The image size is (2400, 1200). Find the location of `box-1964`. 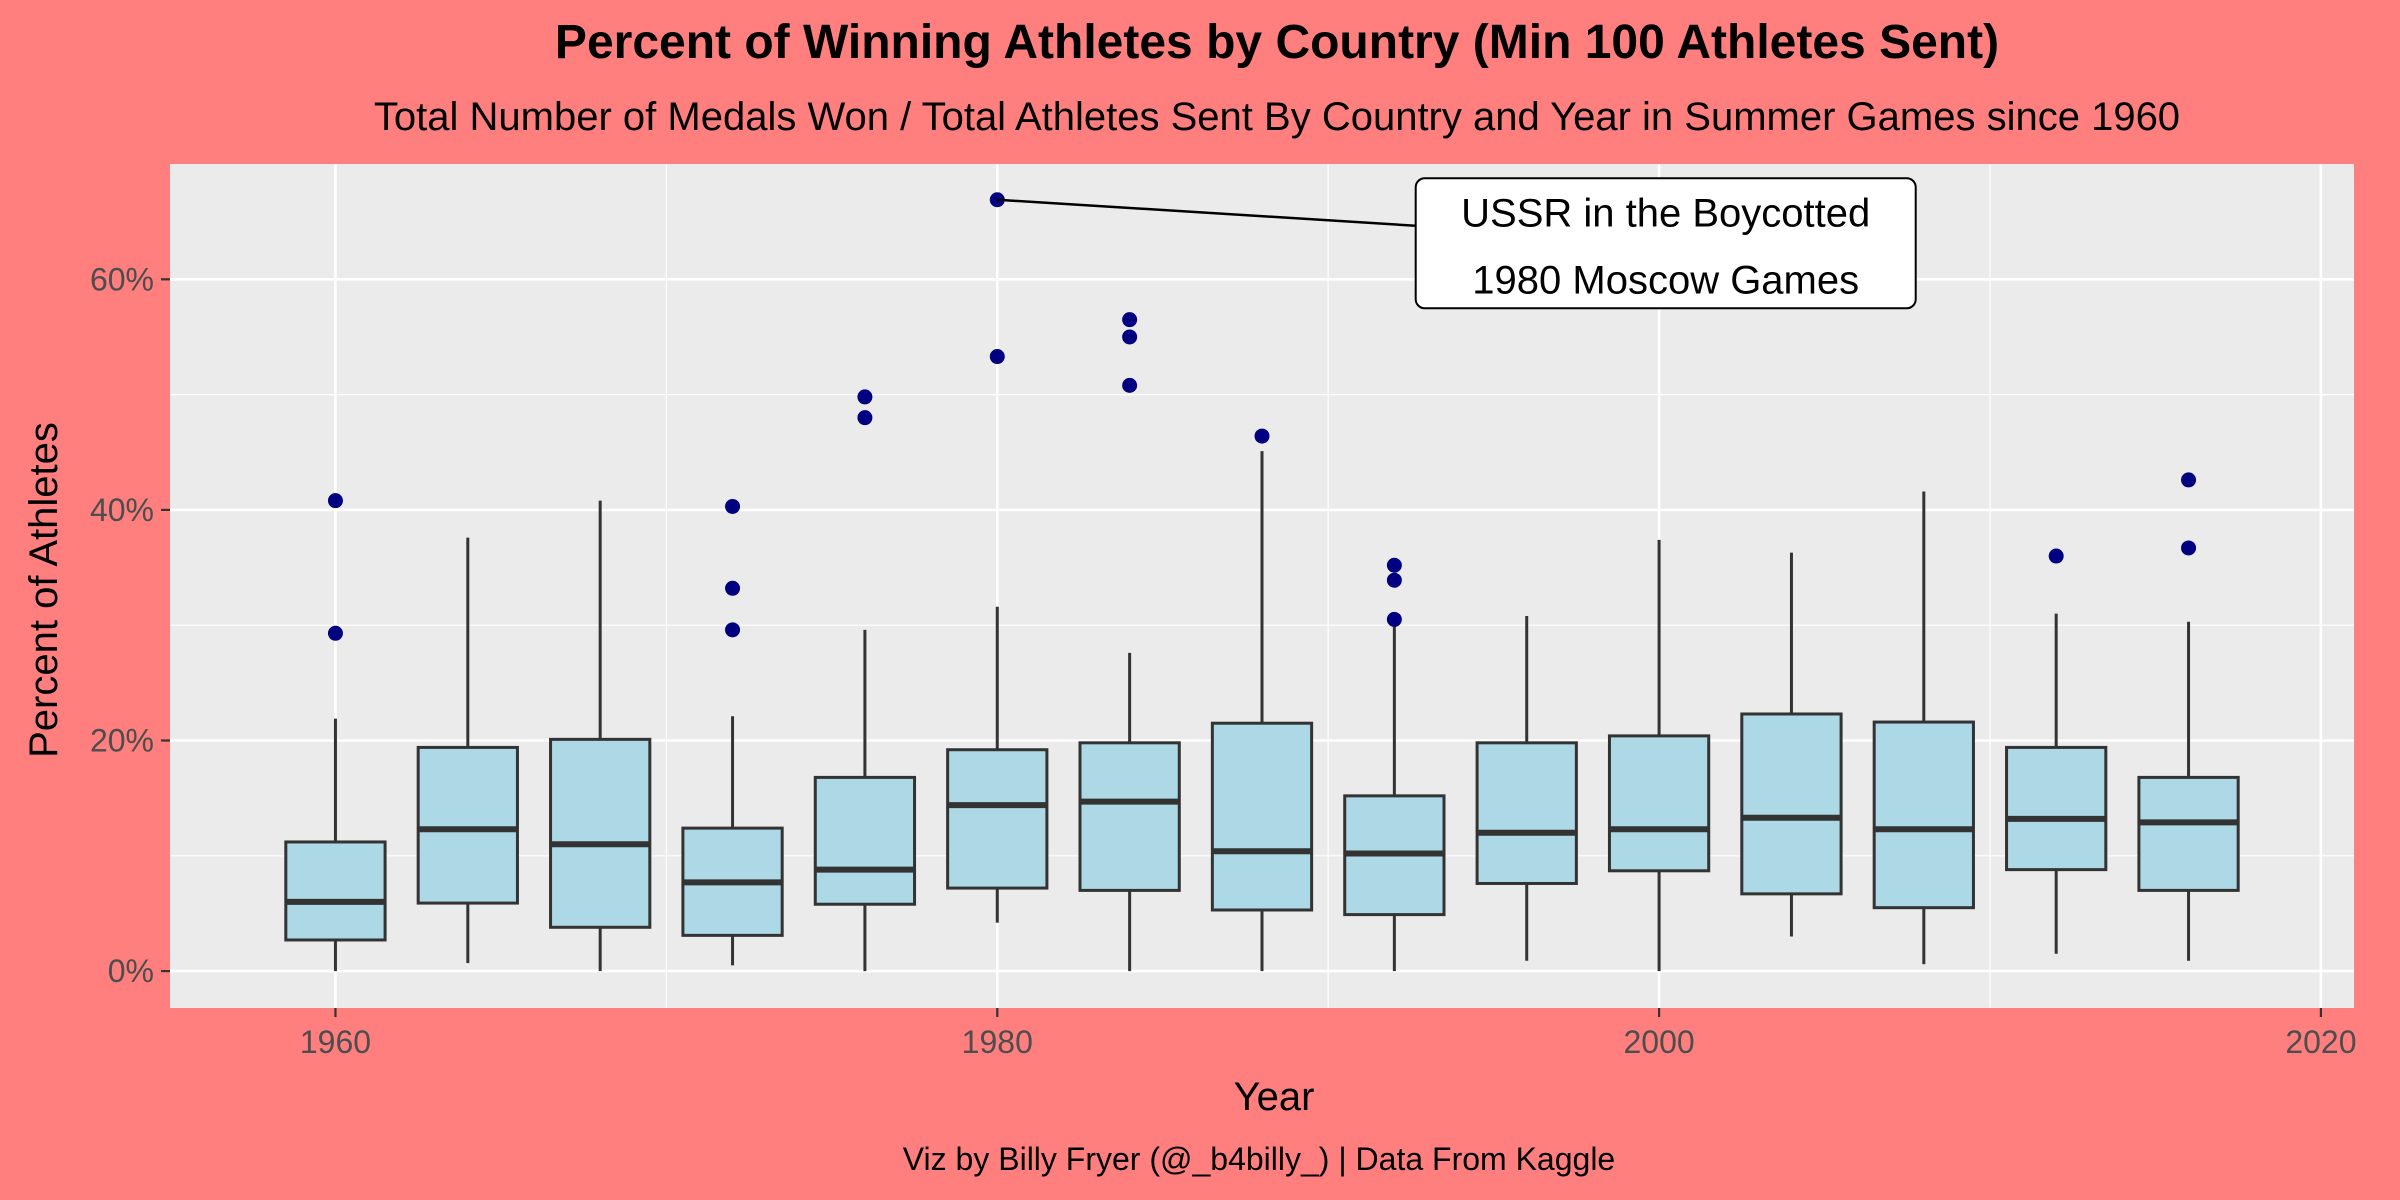

box-1964 is located at coordinates (467, 750).